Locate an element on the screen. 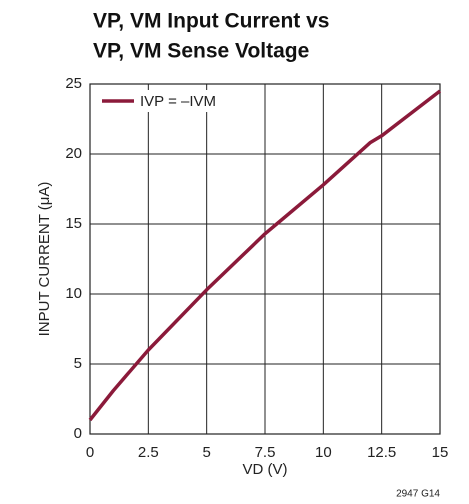 This screenshot has height=504, width=469. x-tick-label: 2.5 is located at coordinates (148, 452).